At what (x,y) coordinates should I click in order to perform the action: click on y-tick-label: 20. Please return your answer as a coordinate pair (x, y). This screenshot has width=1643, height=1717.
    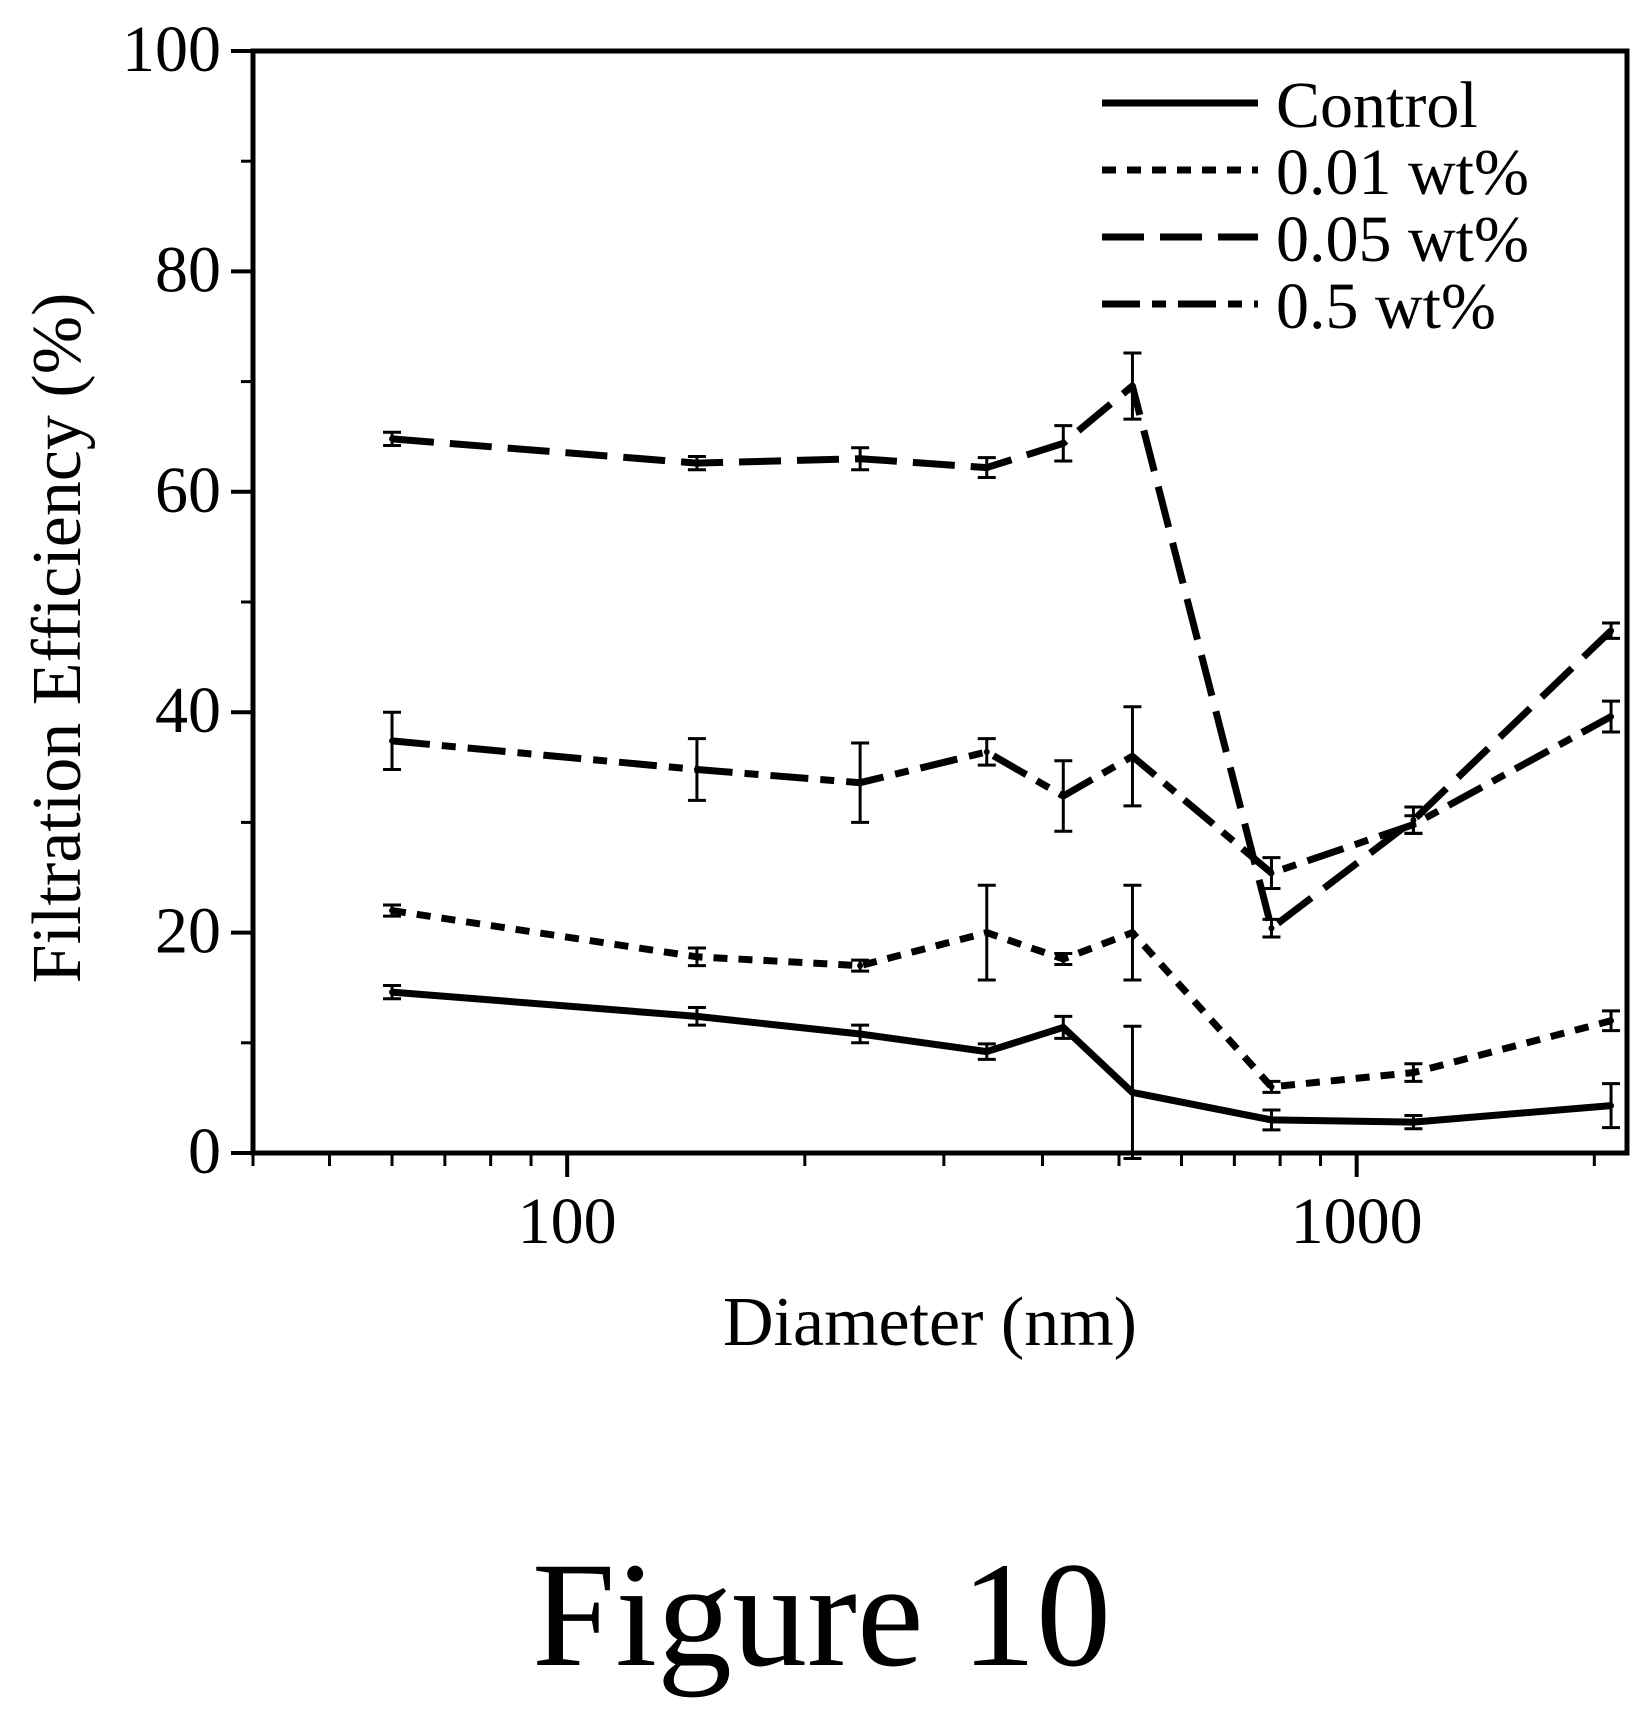
    Looking at the image, I should click on (188, 931).